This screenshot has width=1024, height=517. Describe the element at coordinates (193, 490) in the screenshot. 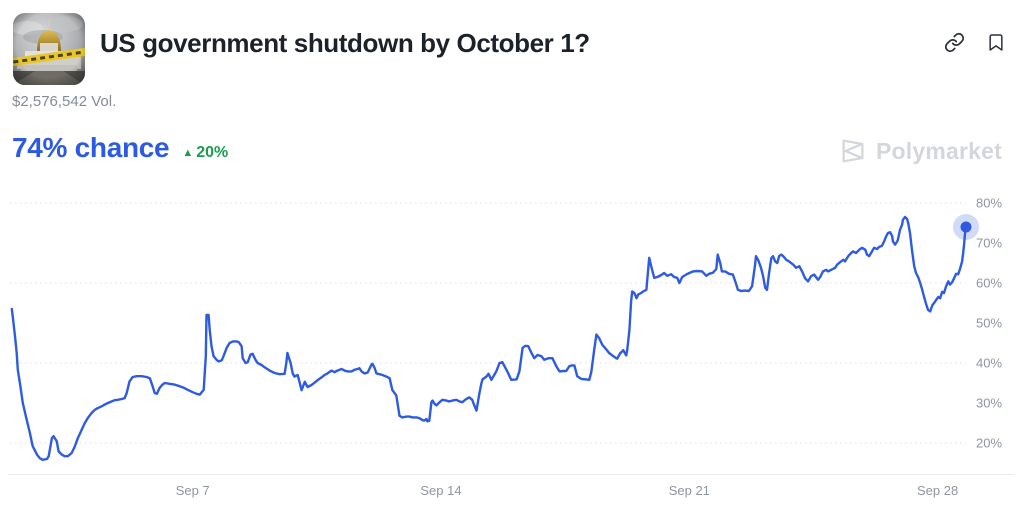

I see `x-axis-label: Sep 7` at that location.